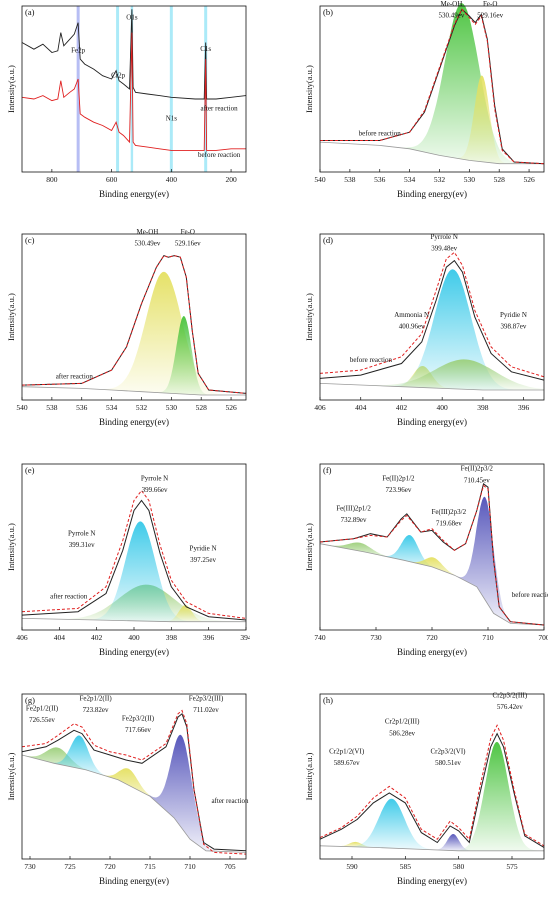 The height and width of the screenshot is (902, 550). What do you see at coordinates (112, 179) in the screenshot?
I see `x-tick-label: 600` at bounding box center [112, 179].